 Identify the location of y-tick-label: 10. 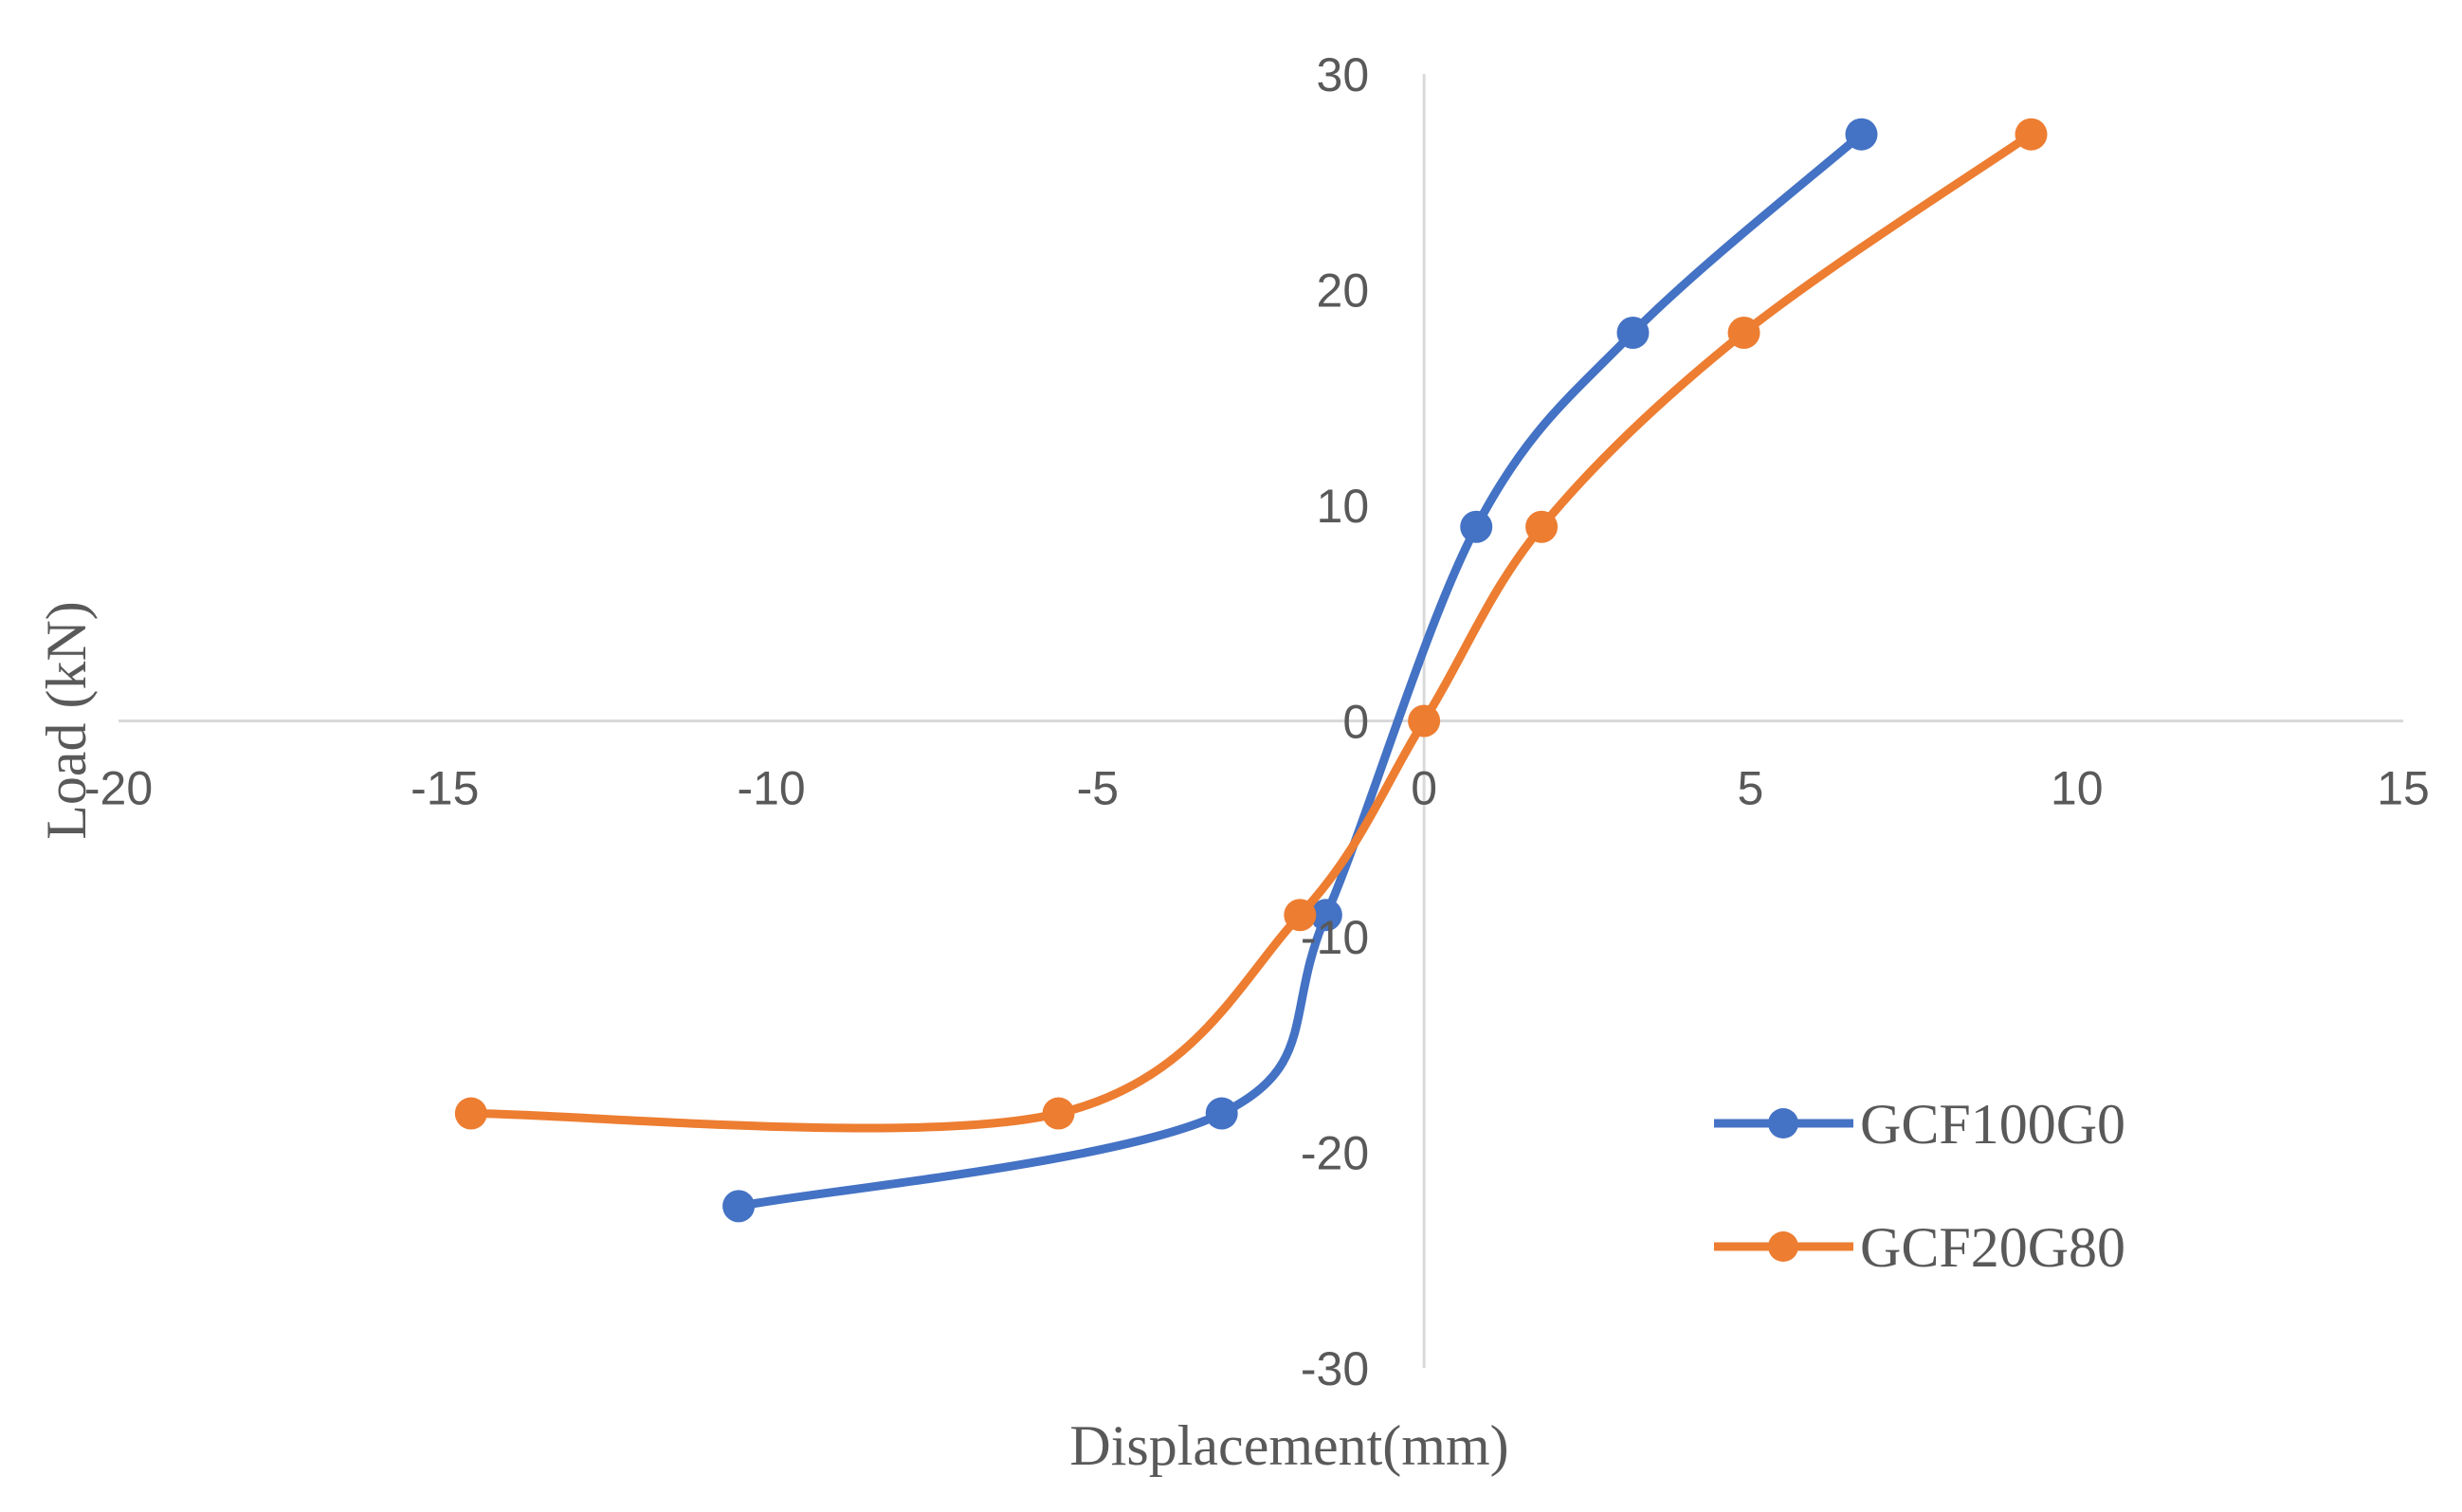
(1343, 506).